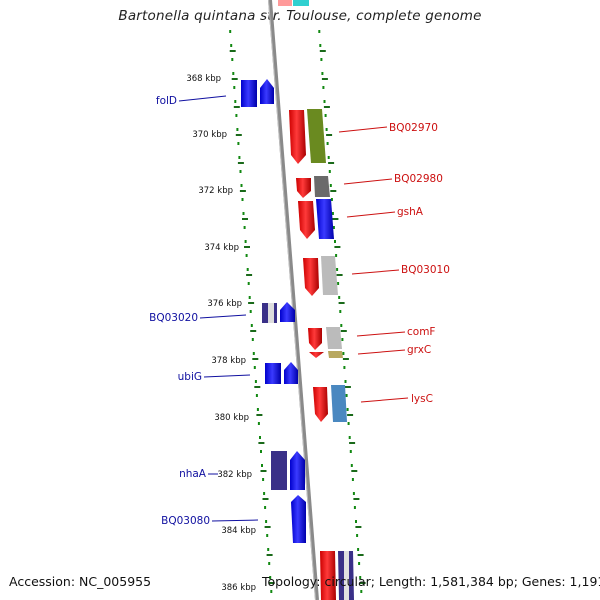 The height and width of the screenshot is (600, 600). I want to click on scale-label-384: 384 kbp, so click(238, 531).